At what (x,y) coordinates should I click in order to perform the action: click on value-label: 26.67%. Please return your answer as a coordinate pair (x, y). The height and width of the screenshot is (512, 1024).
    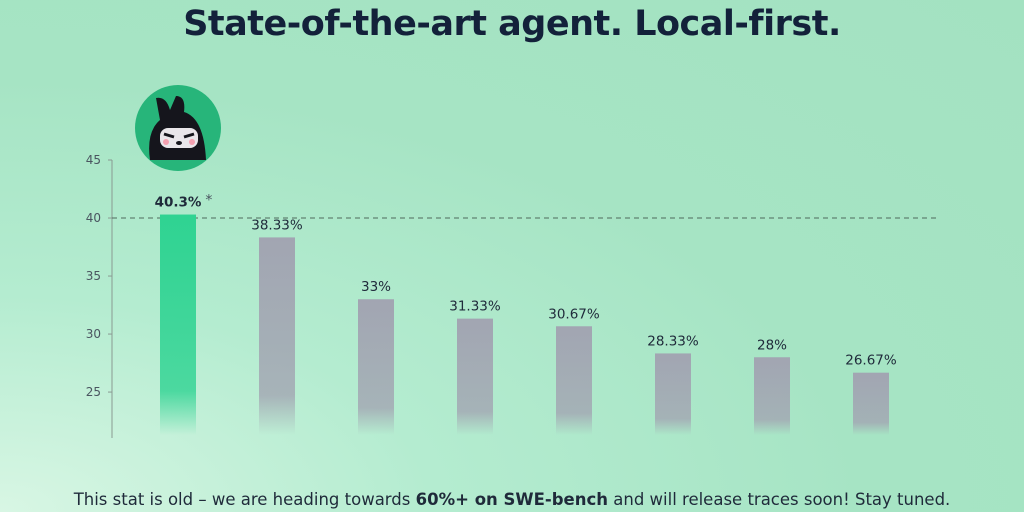
    Looking at the image, I should click on (871, 361).